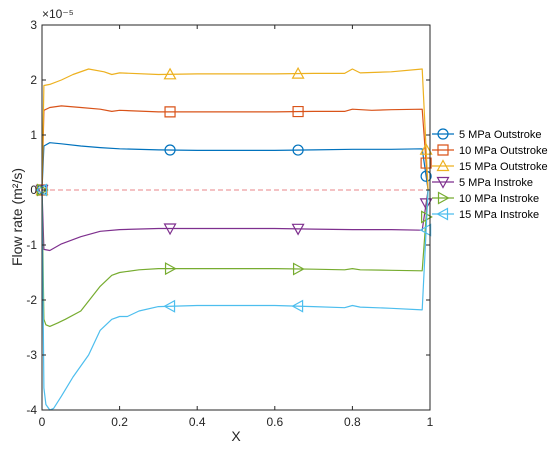 The width and height of the screenshot is (550, 450). Describe the element at coordinates (274, 422) in the screenshot. I see `x-tick-label: 0.6` at that location.